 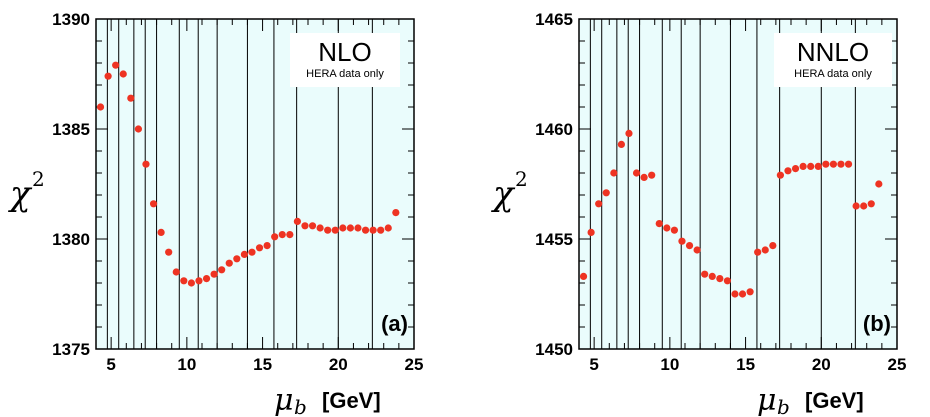 I want to click on y-tick-label: 1380, so click(x=71, y=239).